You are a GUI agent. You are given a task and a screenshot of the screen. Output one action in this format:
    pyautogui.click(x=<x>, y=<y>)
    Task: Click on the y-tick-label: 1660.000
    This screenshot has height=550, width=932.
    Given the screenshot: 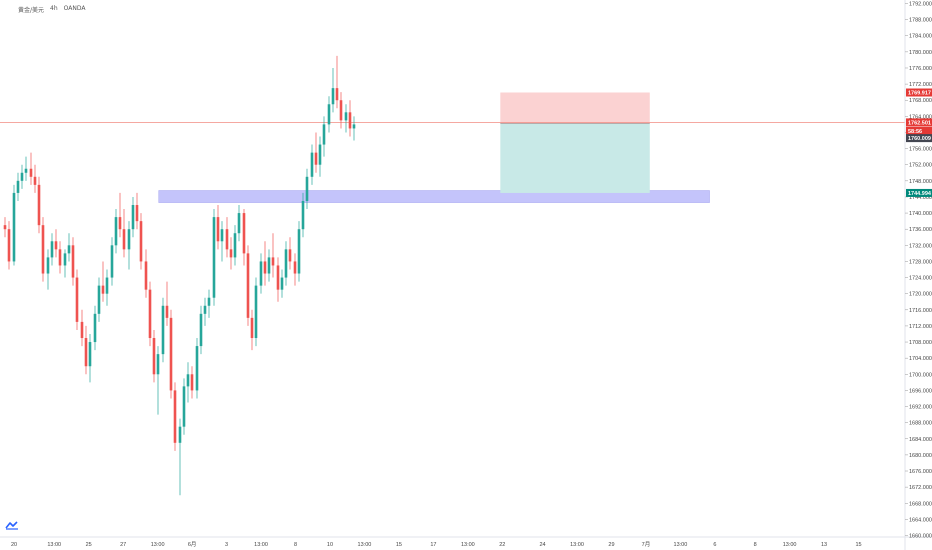 What is the action you would take?
    pyautogui.click(x=920, y=537)
    